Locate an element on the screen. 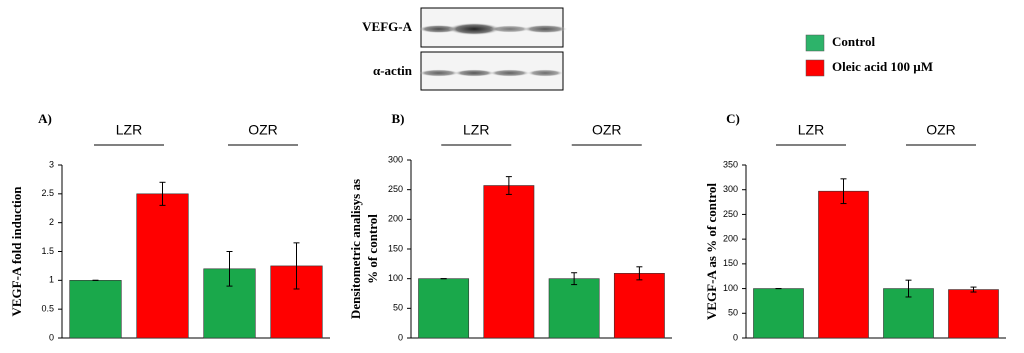 The height and width of the screenshot is (353, 1024). y-axis-label: Densitometric analisys as is located at coordinates (355, 249).